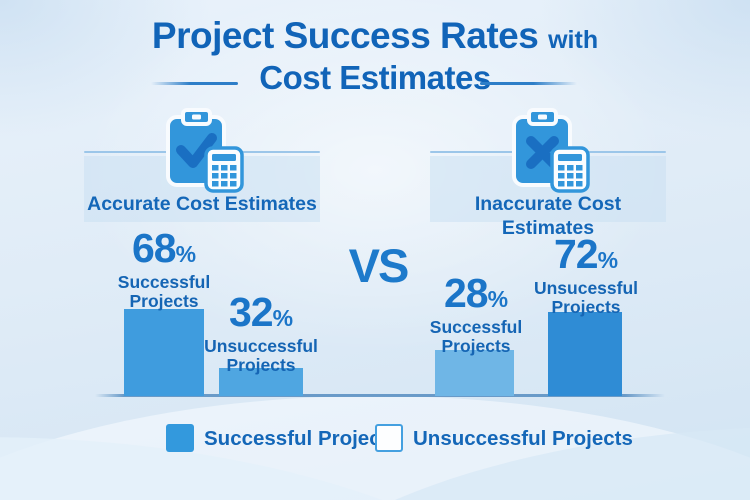 Image resolution: width=750 pixels, height=500 pixels. What do you see at coordinates (528, 83) in the screenshot?
I see `title-divider-right` at bounding box center [528, 83].